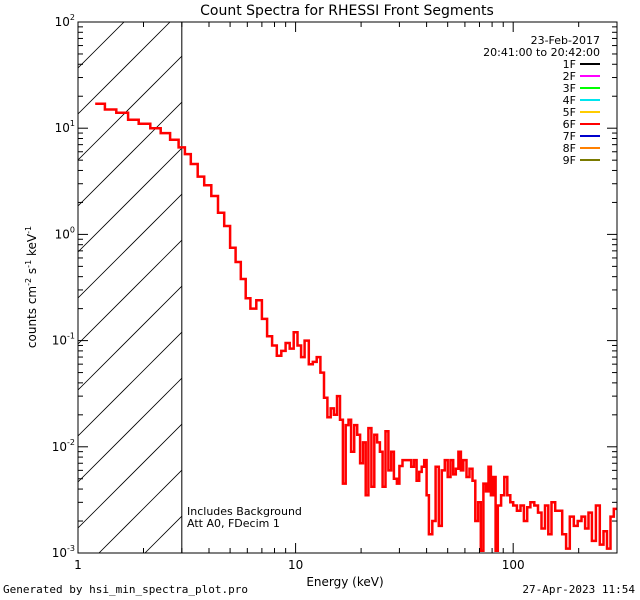  I want to click on y-tick-label: 10⁰, so click(65, 233).